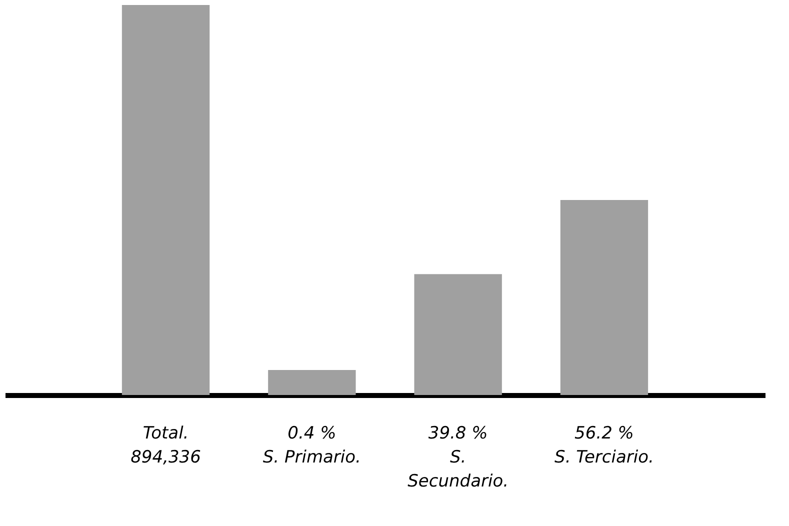 The image size is (789, 526). I want to click on x-tick-label: 56.2 % S. Terciario., so click(604, 446).